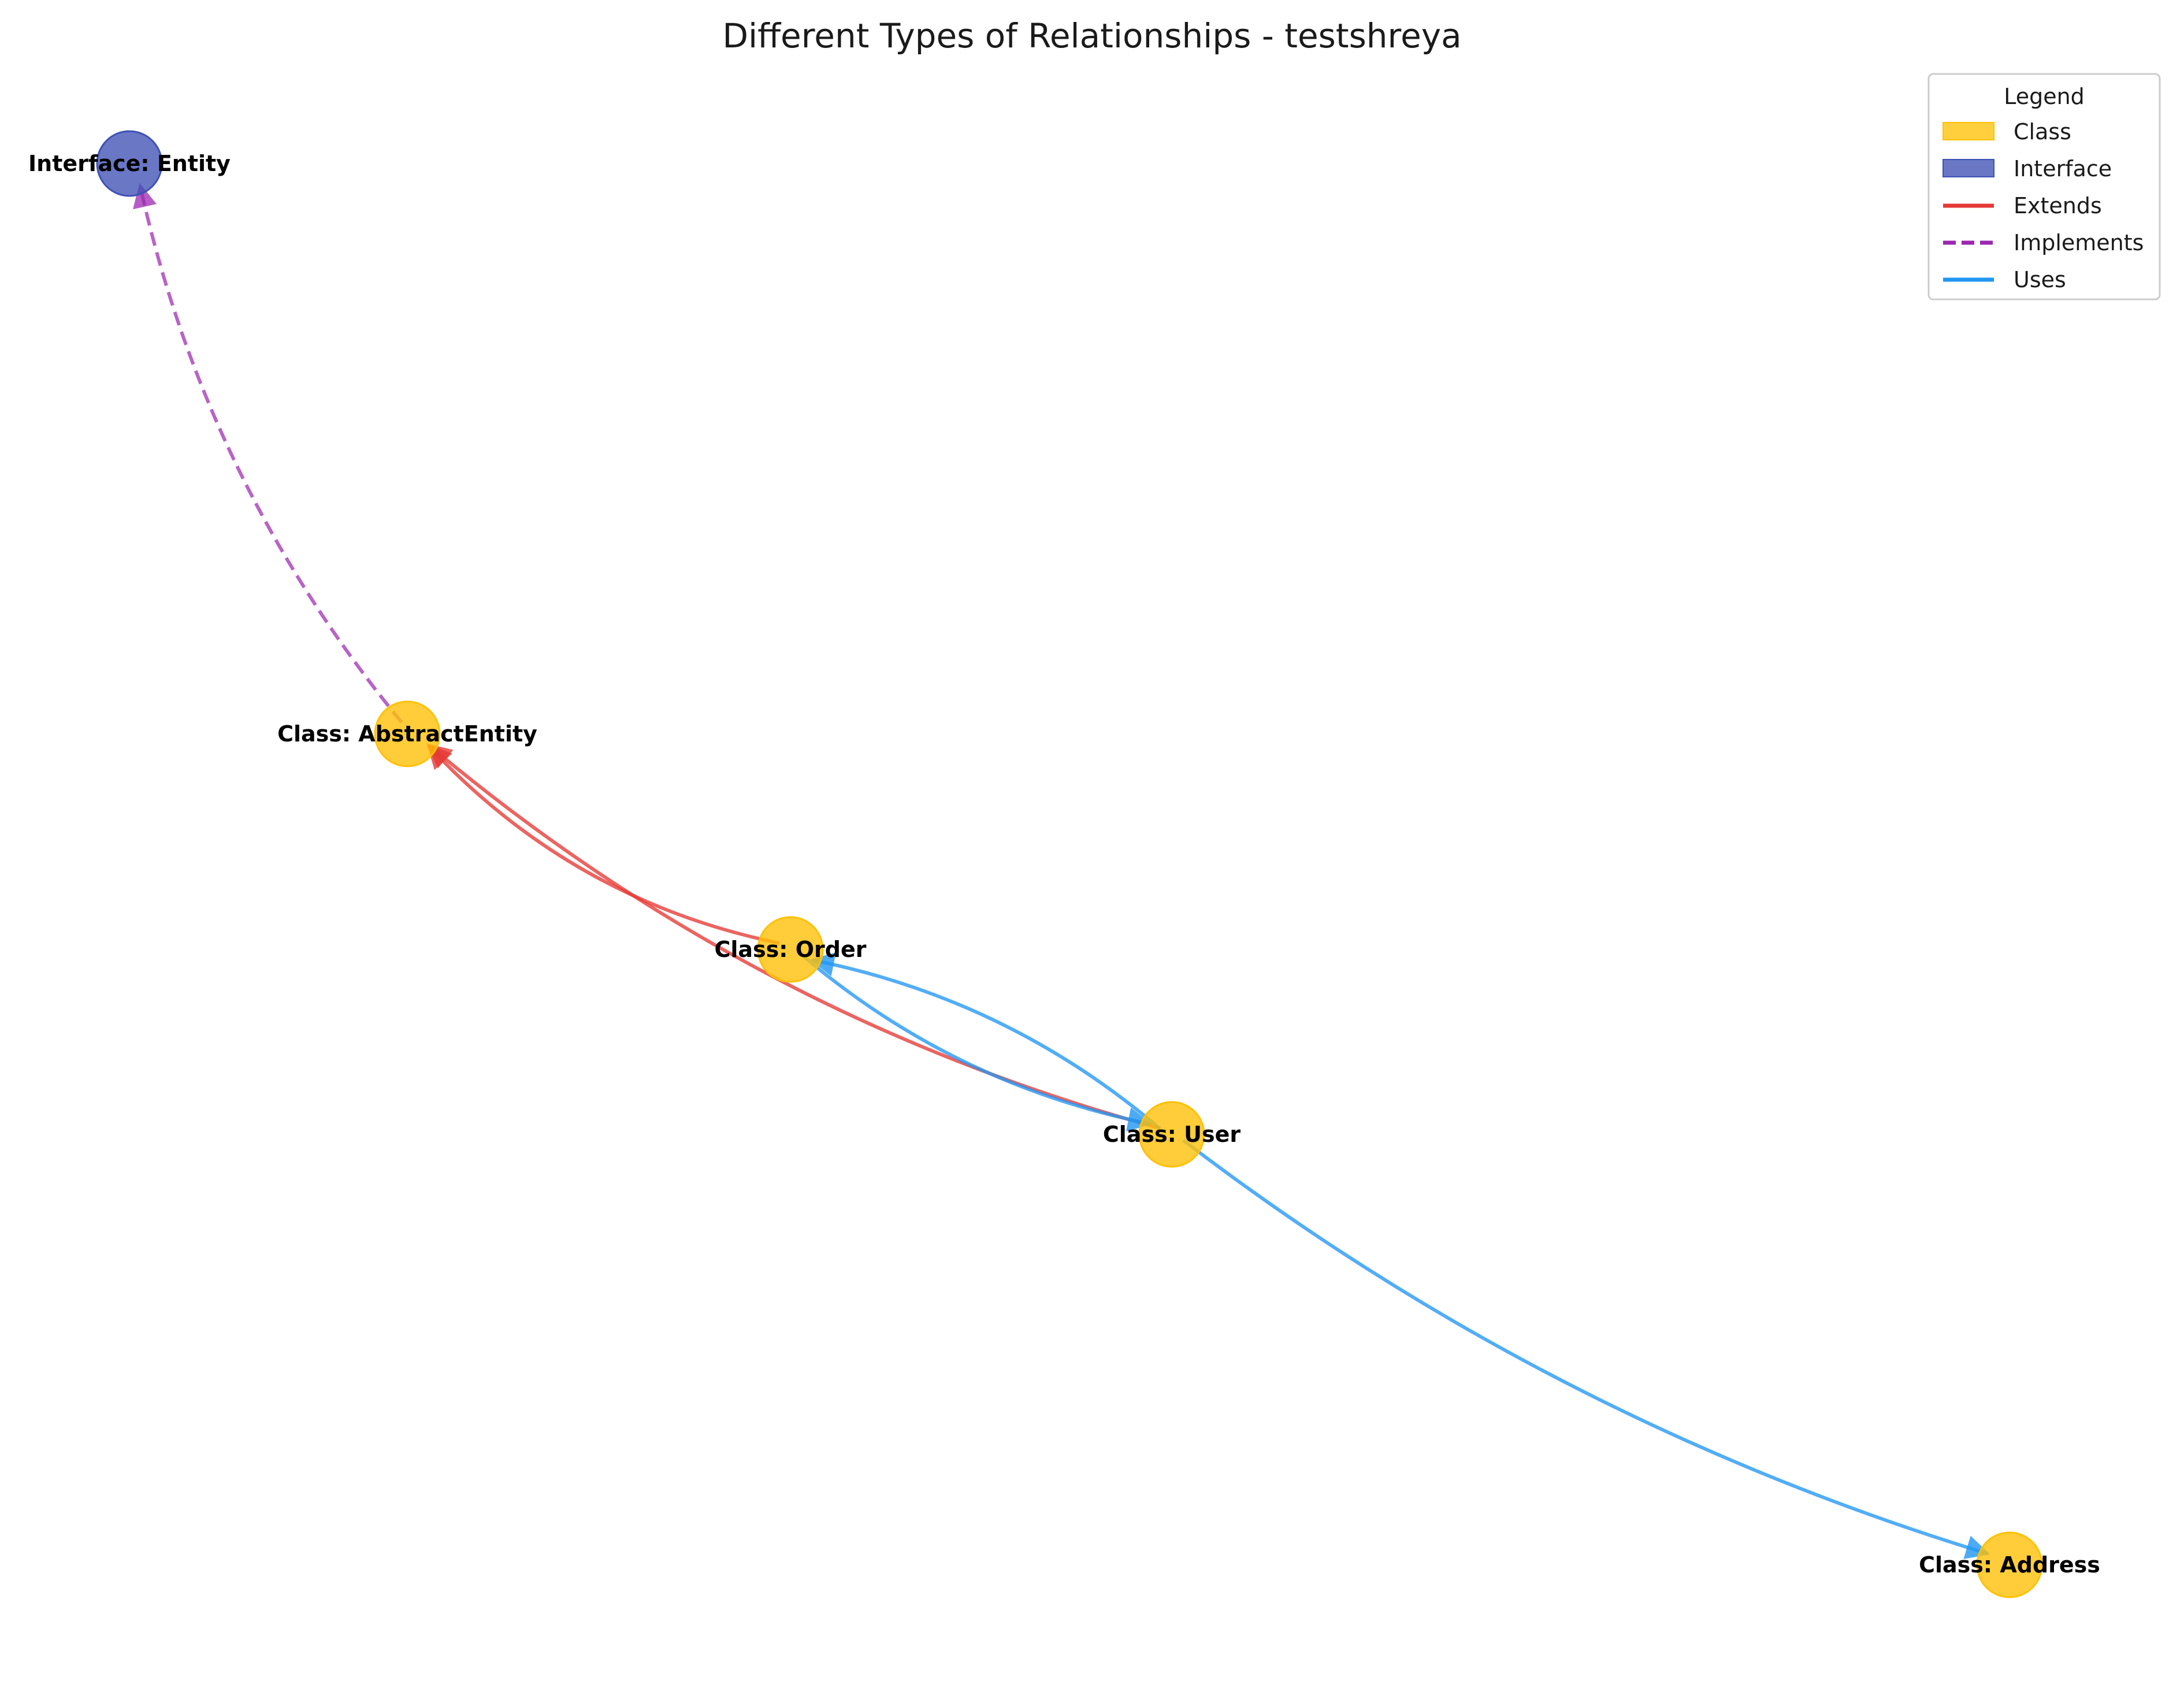 The image size is (2184, 1681). I want to click on legend-item-extends: Extends, so click(2022, 205).